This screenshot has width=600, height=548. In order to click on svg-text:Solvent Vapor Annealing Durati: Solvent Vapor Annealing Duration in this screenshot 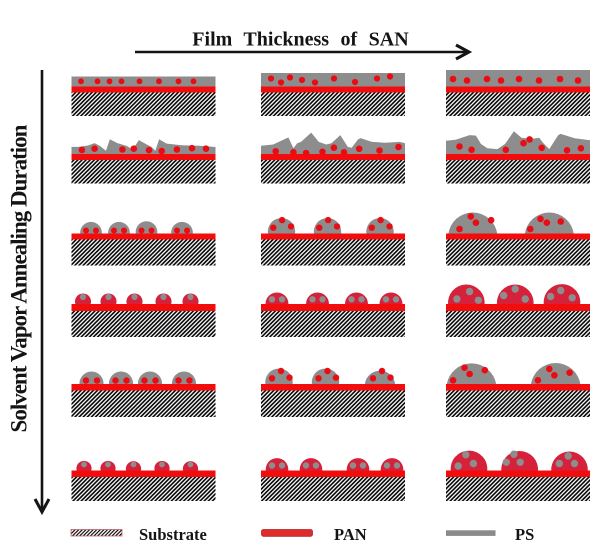, I will do `click(19, 278)`.